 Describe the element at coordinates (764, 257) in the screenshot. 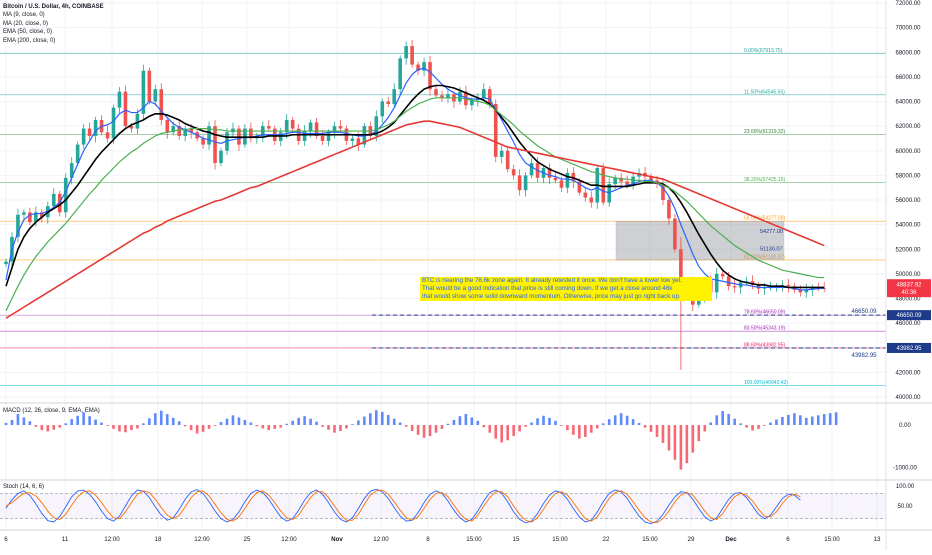

I see `fib-label: 61.80%(51130.07)` at that location.